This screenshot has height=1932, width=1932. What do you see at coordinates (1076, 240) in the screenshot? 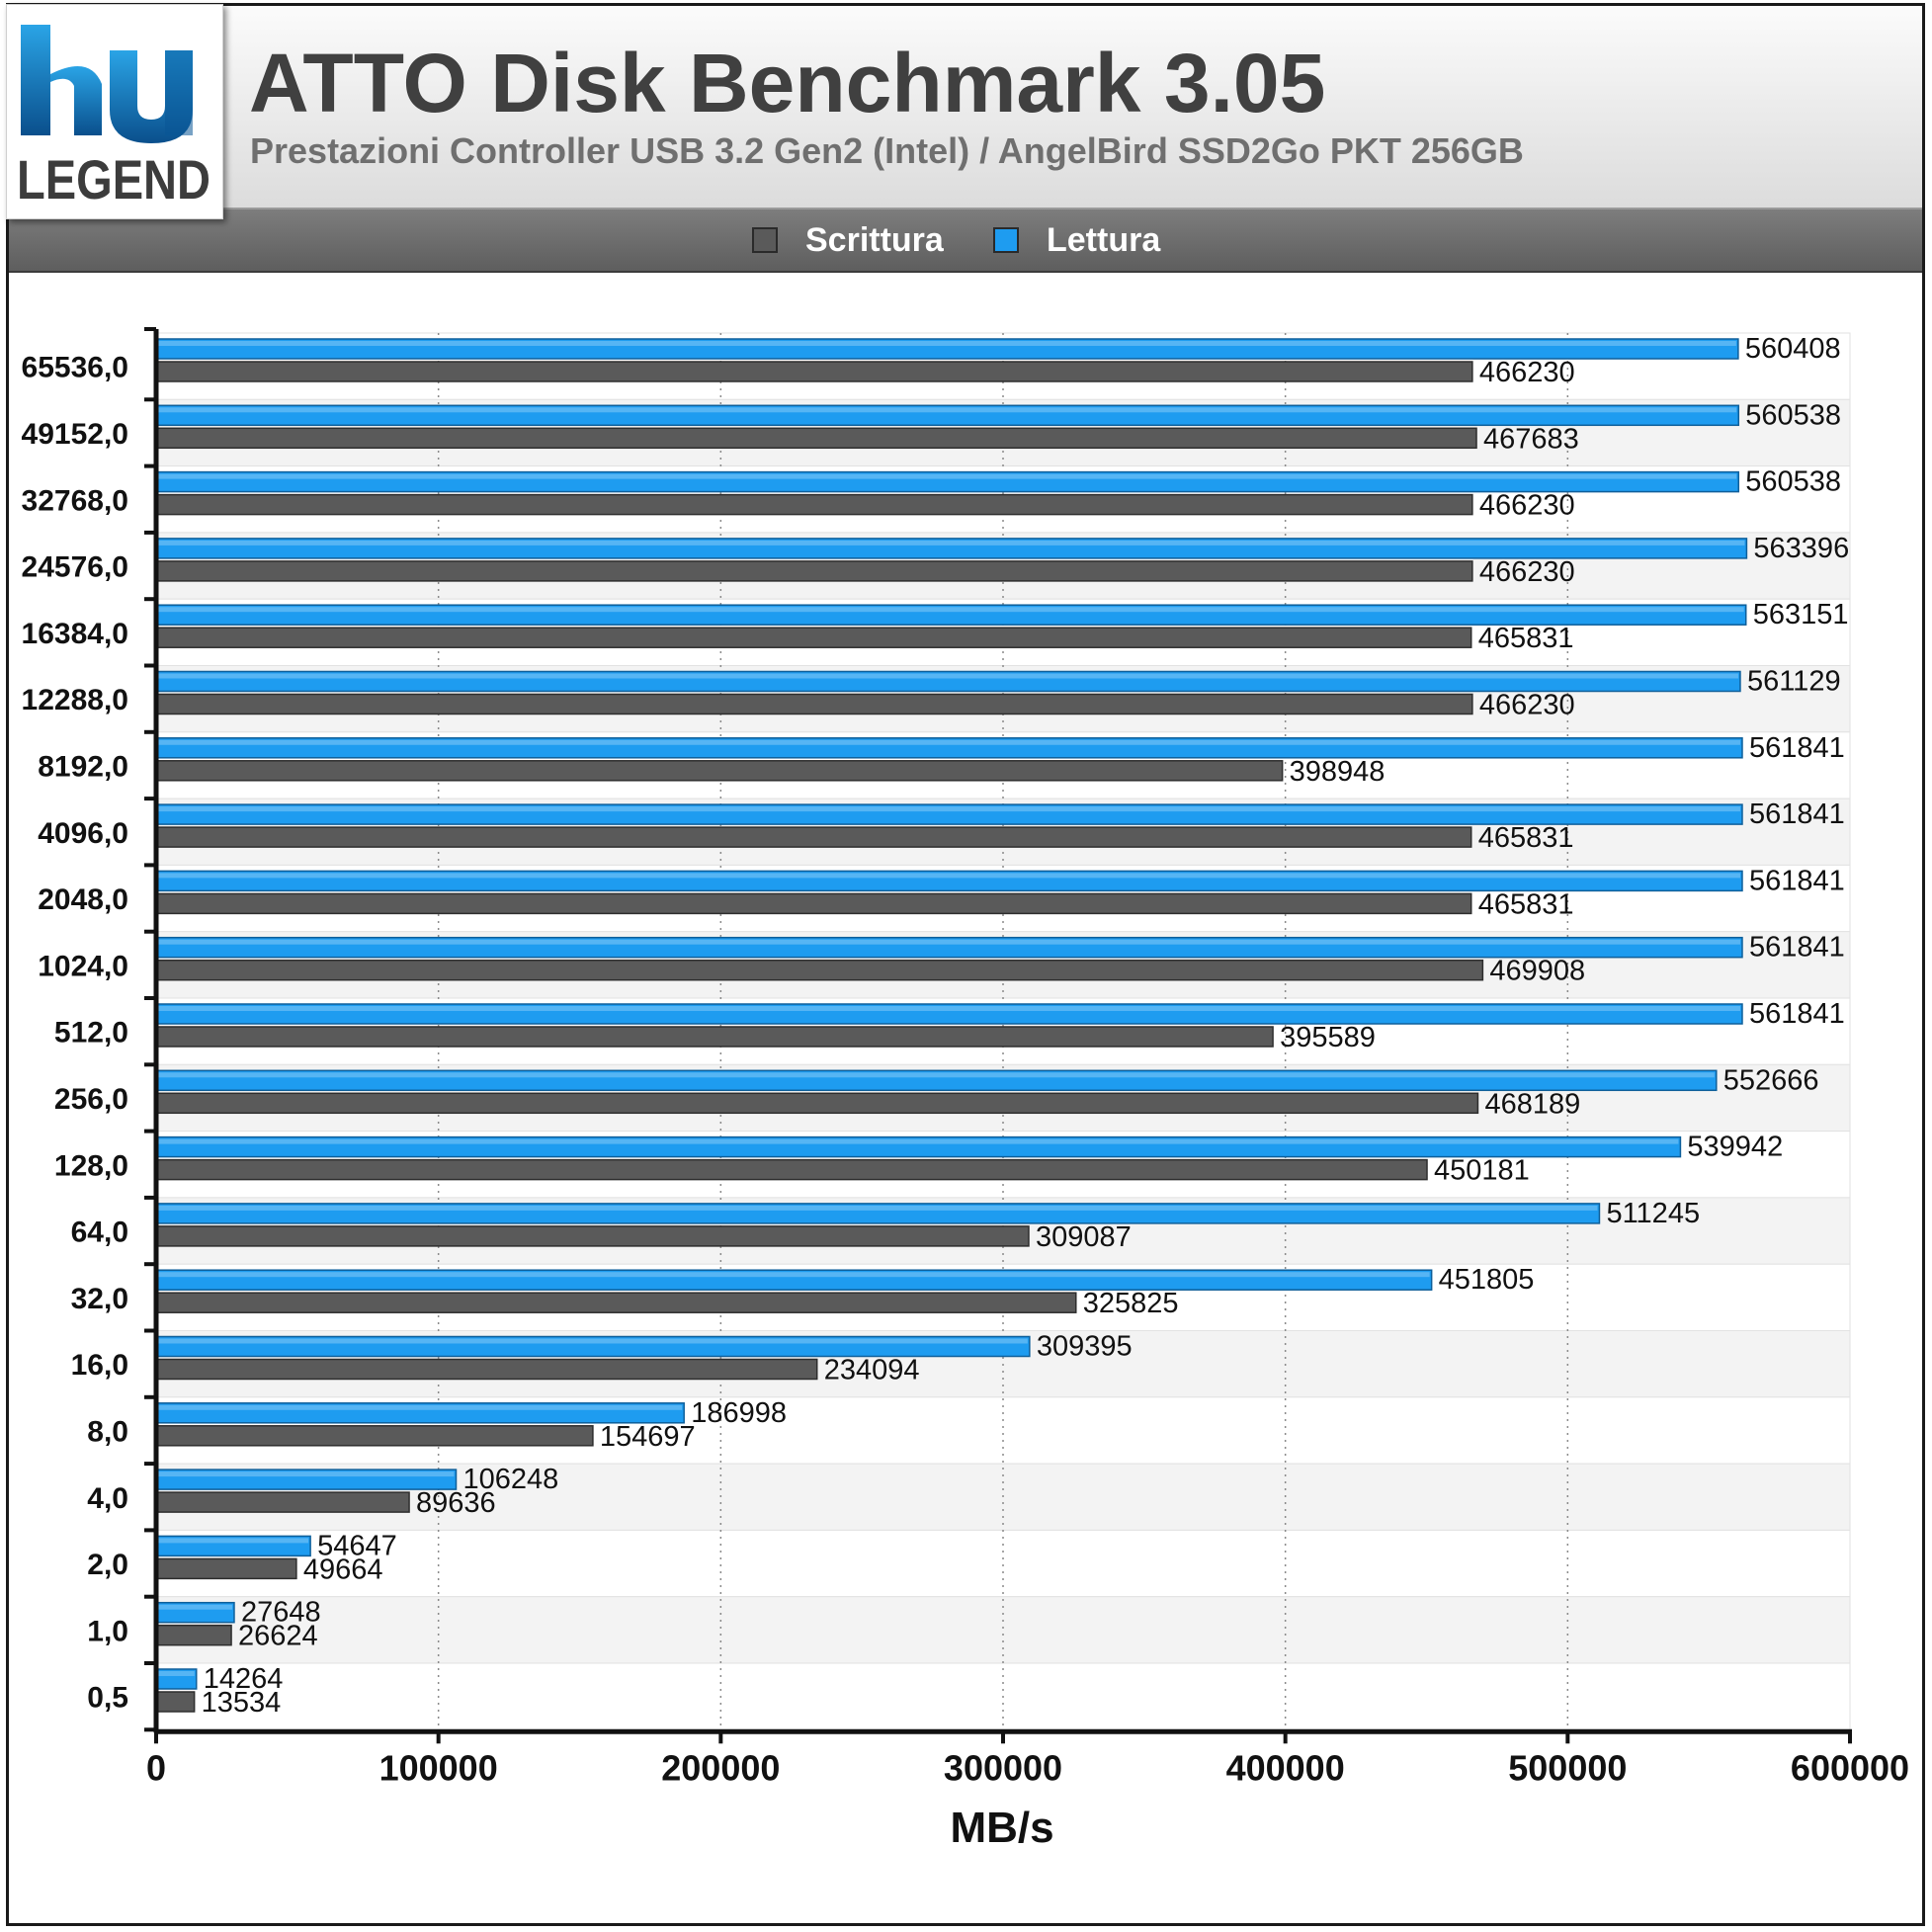
I see `legend-item-read: Lettura` at bounding box center [1076, 240].